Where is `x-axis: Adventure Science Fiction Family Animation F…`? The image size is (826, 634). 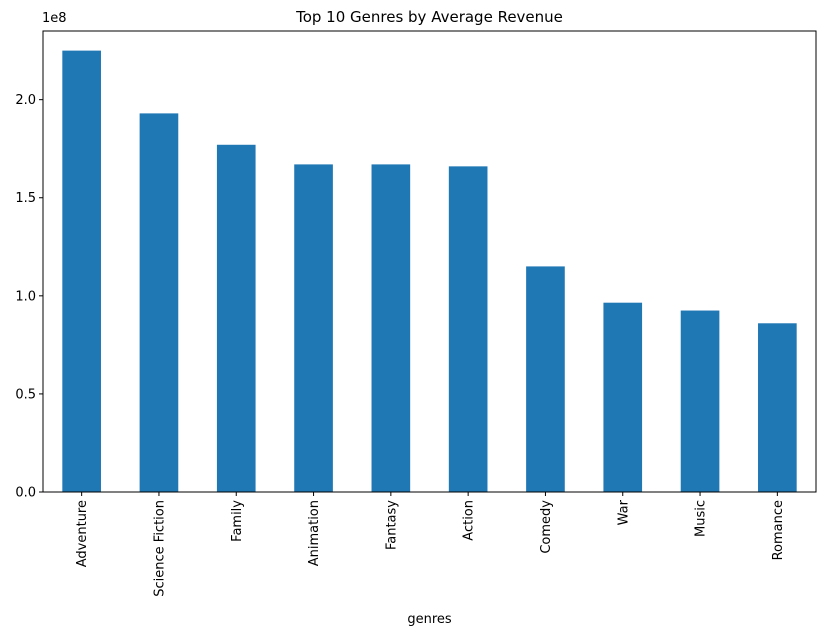 x-axis: Adventure Science Fiction Family Animation F… is located at coordinates (430, 544).